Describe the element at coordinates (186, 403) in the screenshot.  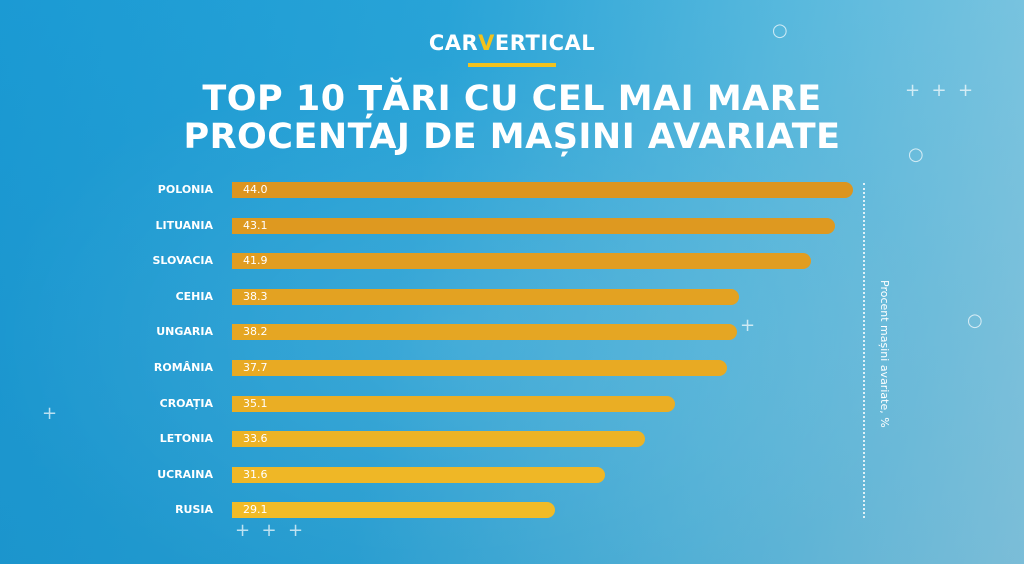
I see `category-label: CROAȚIA` at that location.